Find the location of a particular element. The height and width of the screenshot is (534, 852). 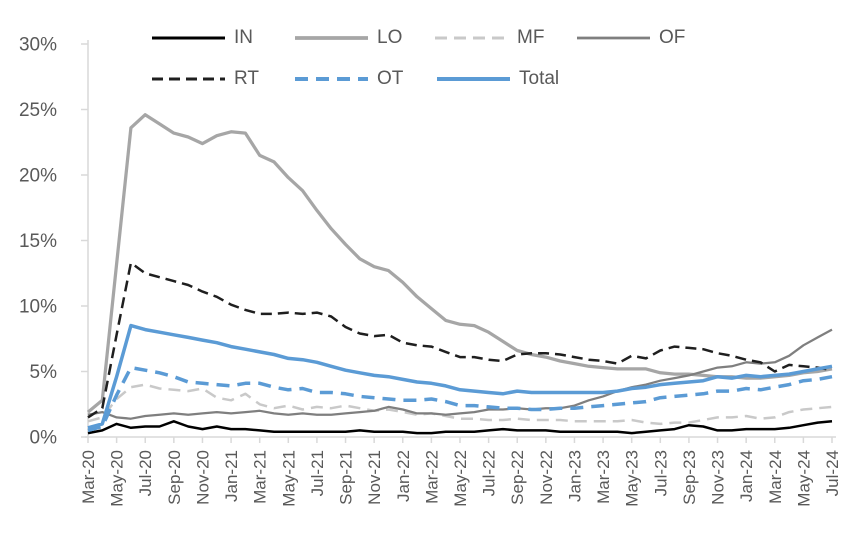

x-tick-label: May-21 is located at coordinates (288, 478).